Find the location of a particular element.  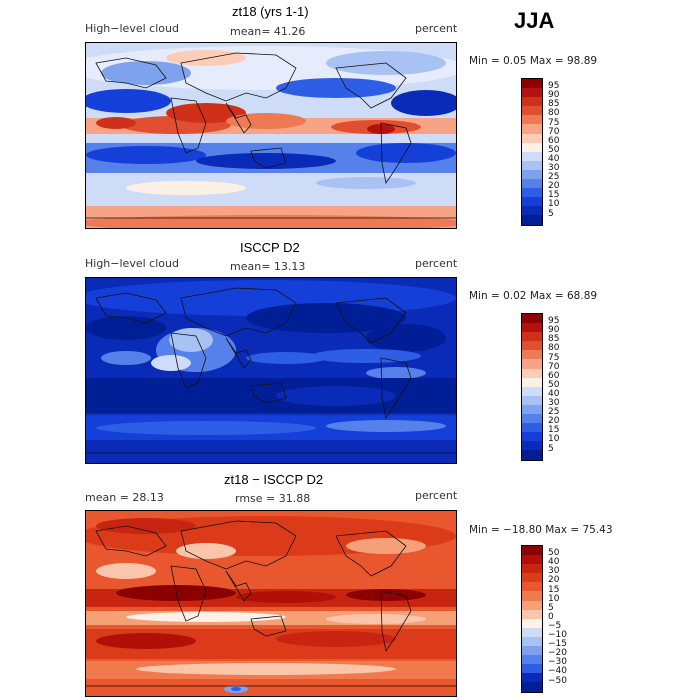

mean-label: mean = 28.13 is located at coordinates (124, 497).